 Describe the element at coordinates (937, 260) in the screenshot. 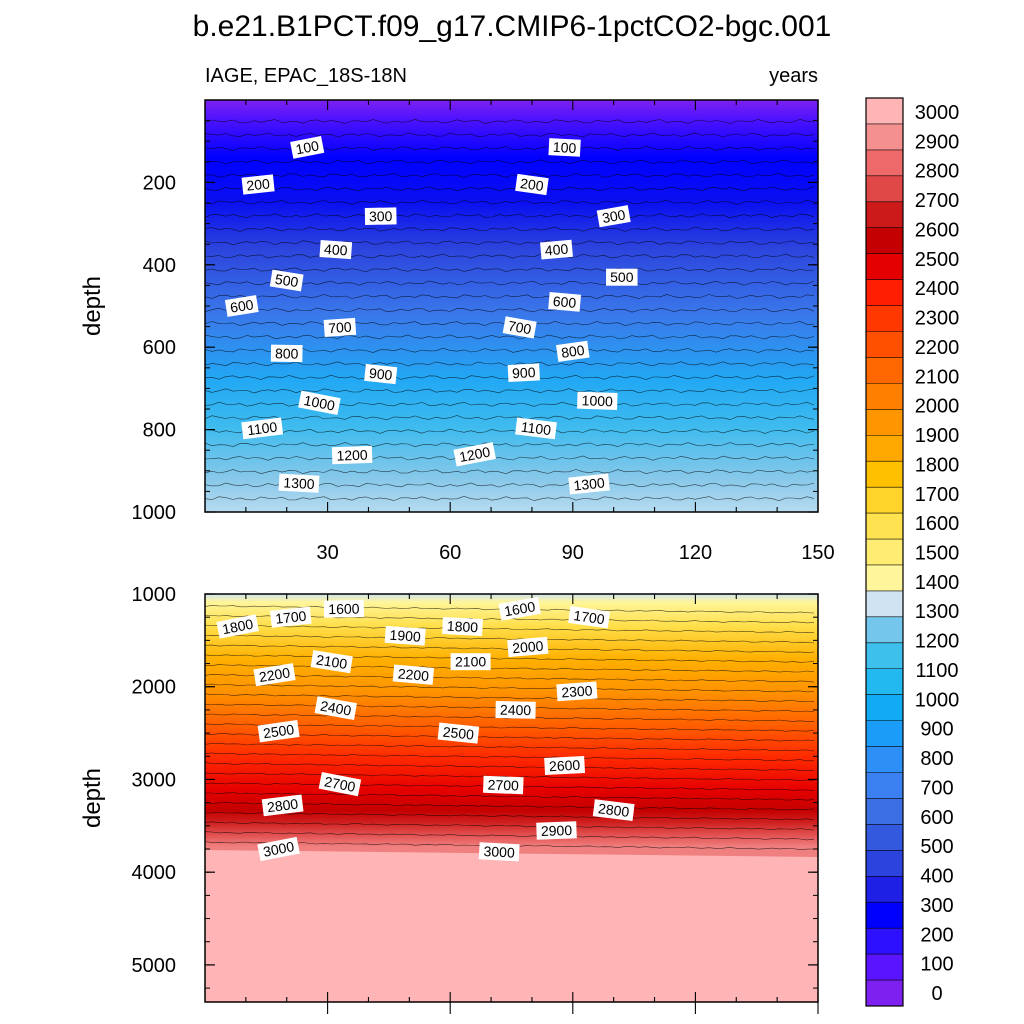

I see `colorbar-label: 2500` at that location.